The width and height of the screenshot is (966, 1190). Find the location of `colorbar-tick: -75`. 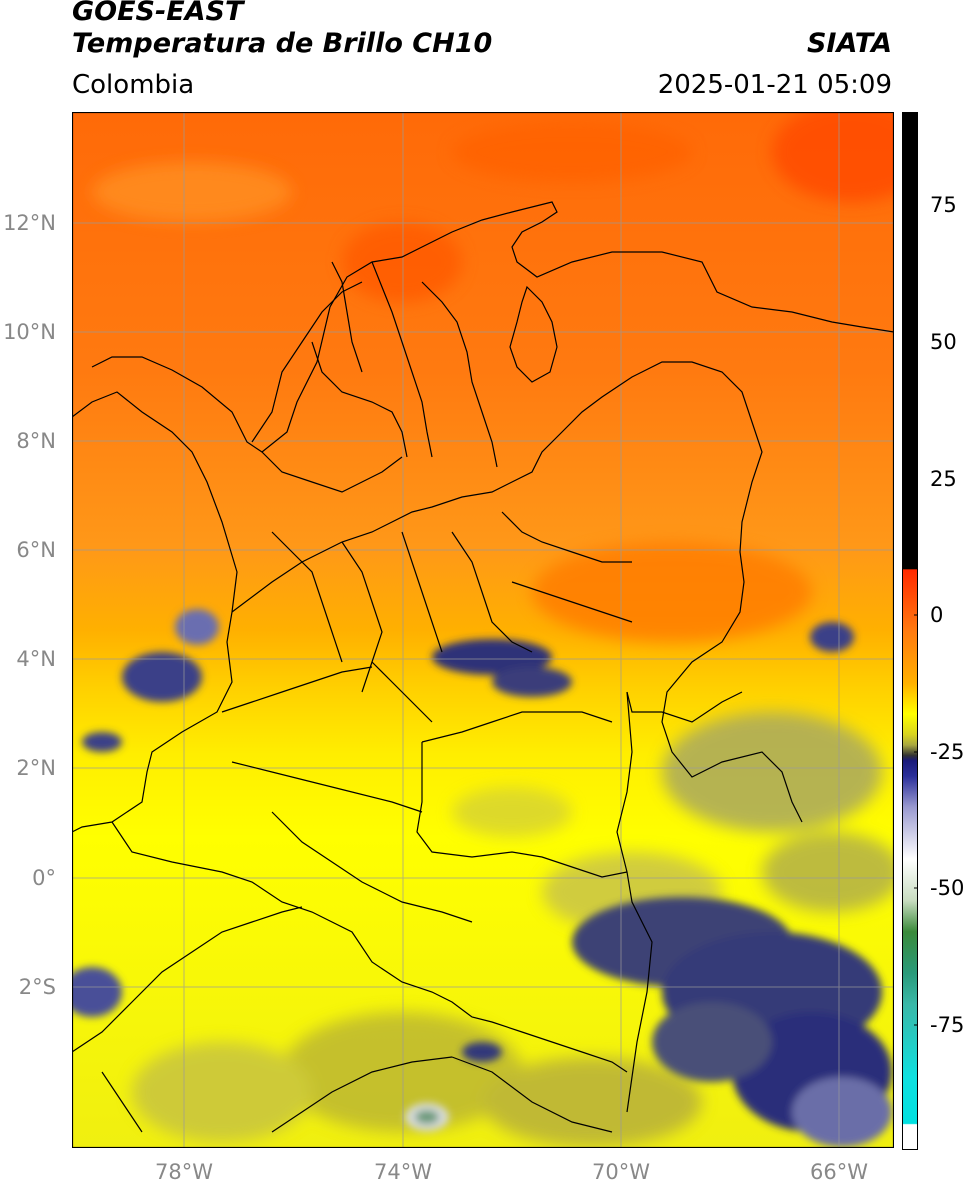

colorbar-tick: -75 is located at coordinates (947, 1025).